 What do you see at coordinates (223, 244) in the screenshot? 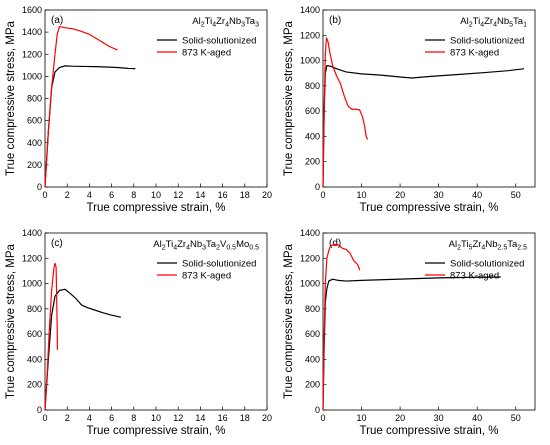
I see `composition-element: V` at bounding box center [223, 244].